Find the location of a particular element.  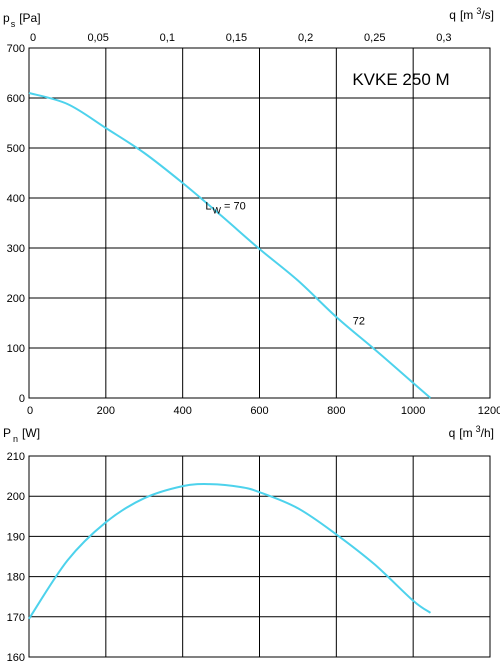

sound-power-label-70: LW = 70 is located at coordinates (225, 208).